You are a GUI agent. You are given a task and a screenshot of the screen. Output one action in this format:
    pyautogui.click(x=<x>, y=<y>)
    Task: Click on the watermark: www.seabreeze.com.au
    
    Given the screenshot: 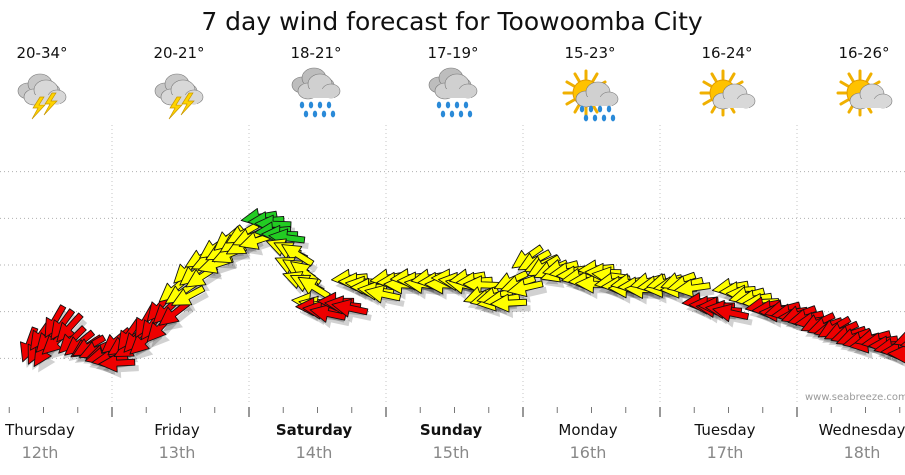 What is the action you would take?
    pyautogui.click(x=855, y=397)
    